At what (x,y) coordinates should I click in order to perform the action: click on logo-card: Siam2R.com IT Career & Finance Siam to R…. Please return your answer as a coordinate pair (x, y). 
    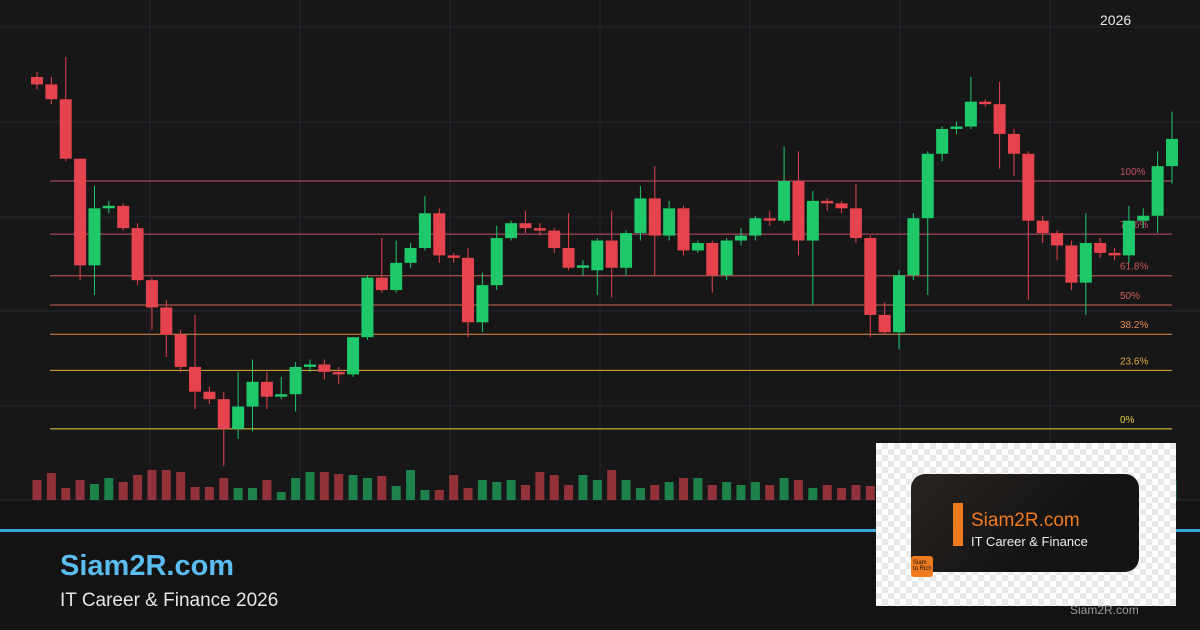
    Looking at the image, I should click on (1025, 525).